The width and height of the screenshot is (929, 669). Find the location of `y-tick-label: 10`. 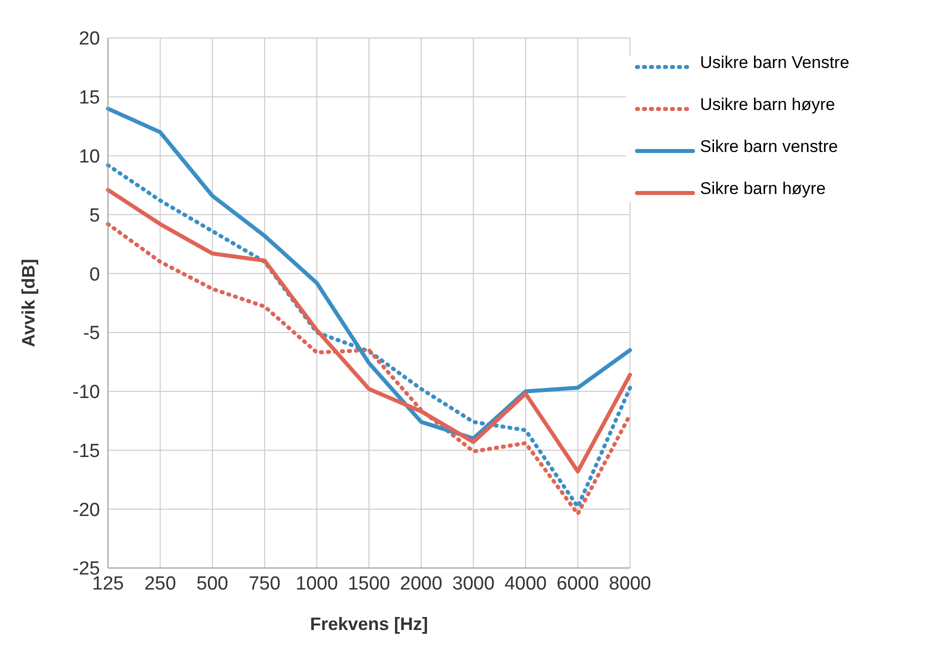

y-tick-label: 10 is located at coordinates (89, 157).